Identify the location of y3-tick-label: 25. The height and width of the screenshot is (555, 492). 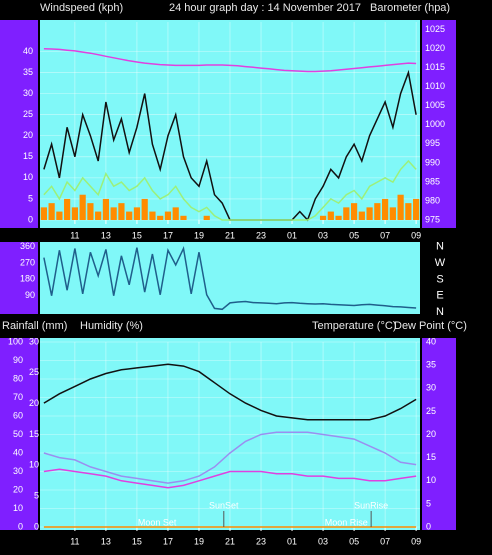
(34, 372).